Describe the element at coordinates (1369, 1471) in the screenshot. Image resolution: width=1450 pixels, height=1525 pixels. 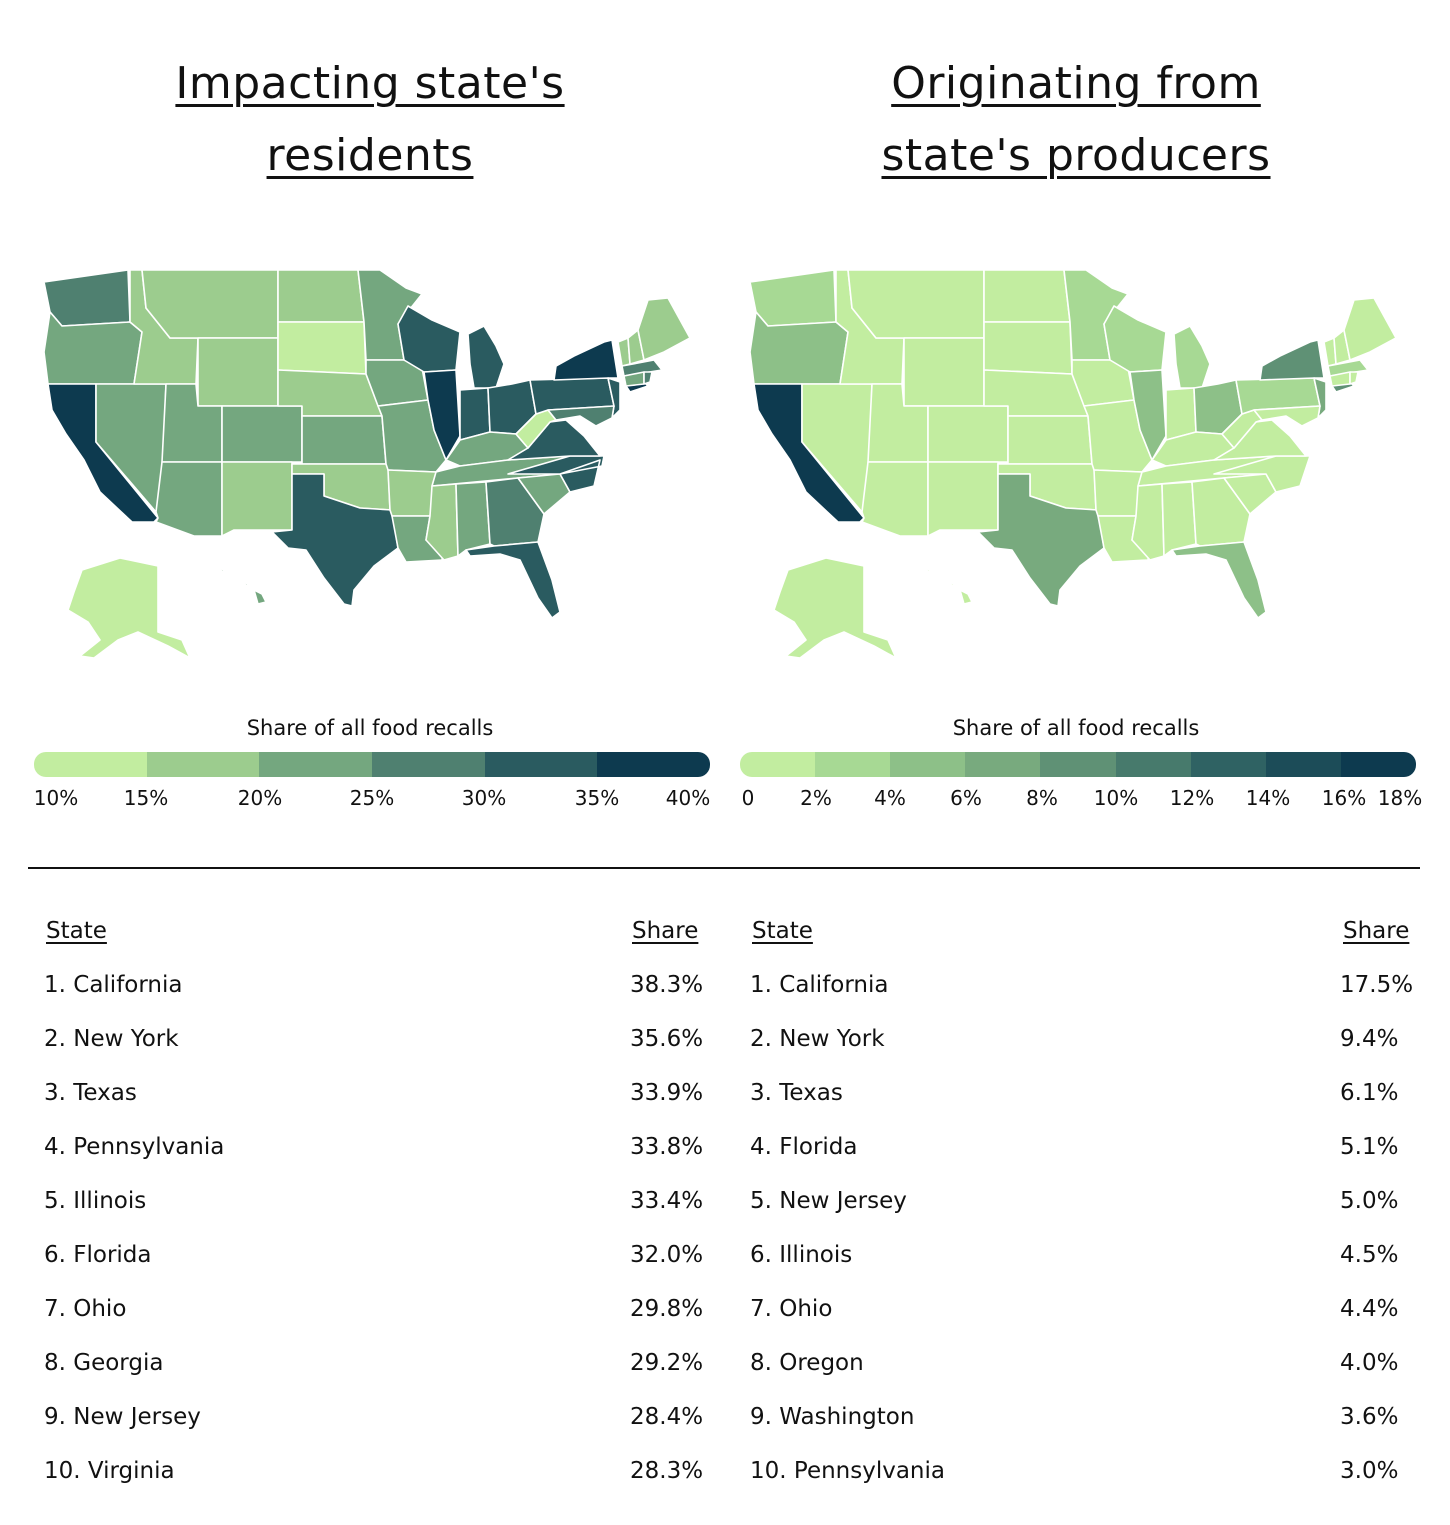
I see `right-row-share: 3.0%` at that location.